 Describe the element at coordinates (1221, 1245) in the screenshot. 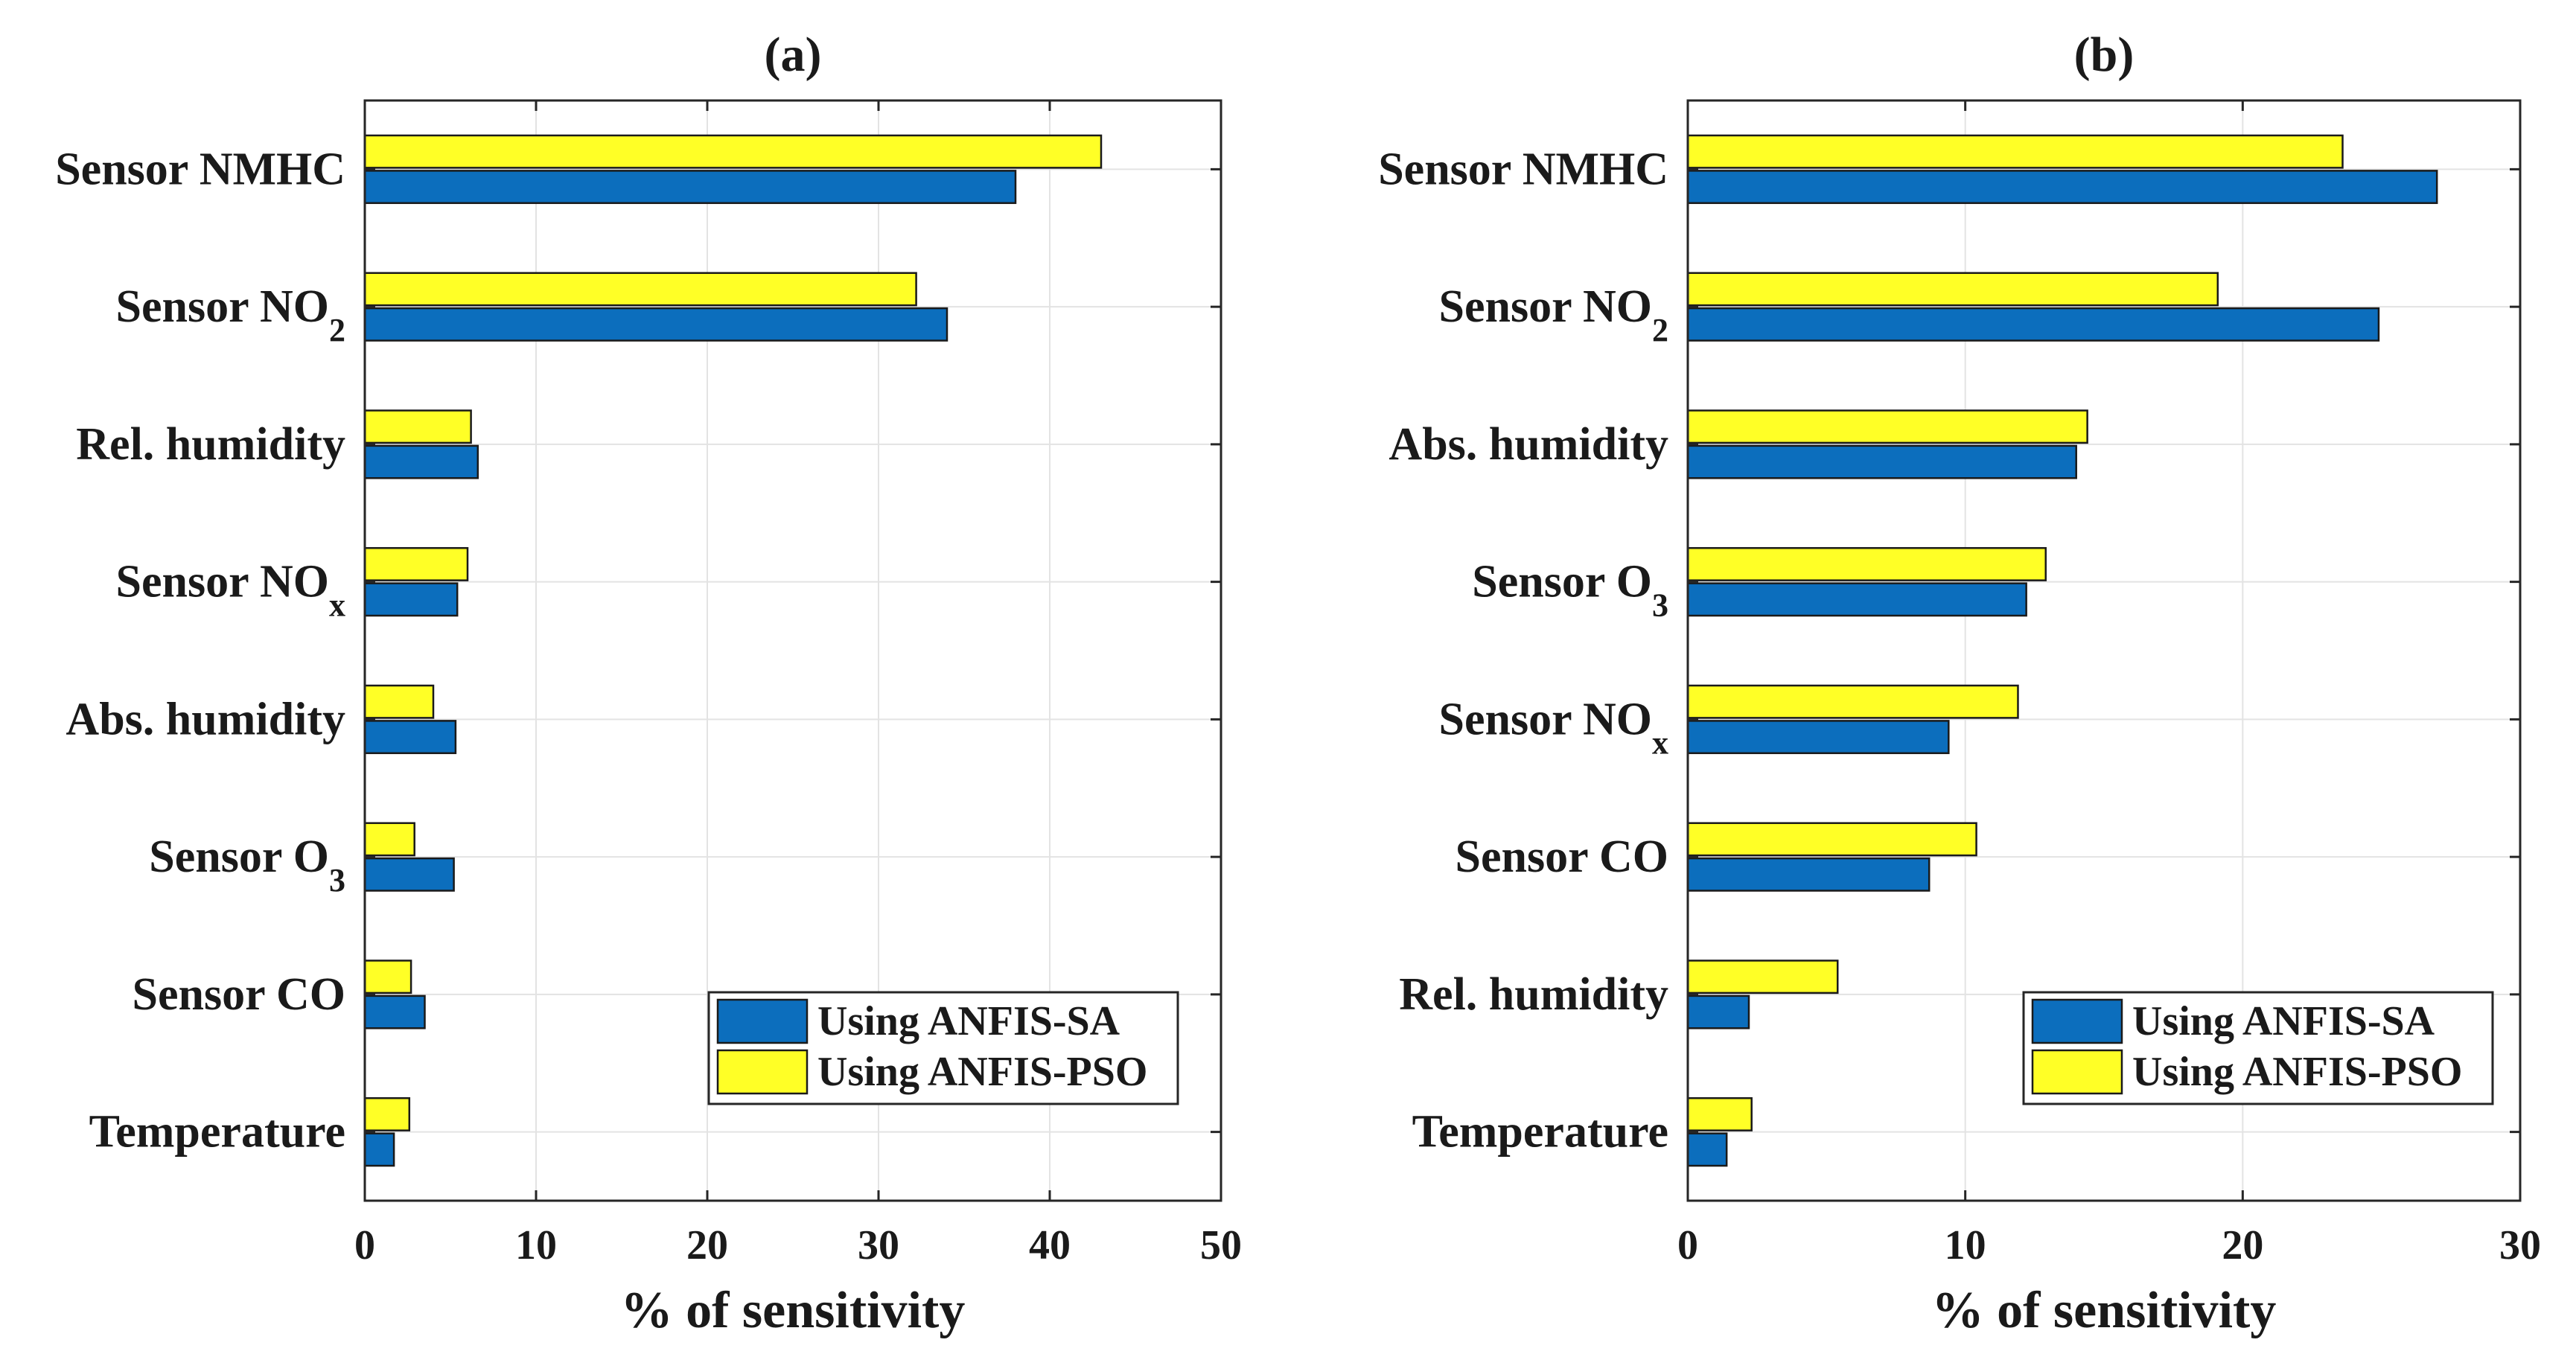

I see `x-tick-label: 50` at that location.